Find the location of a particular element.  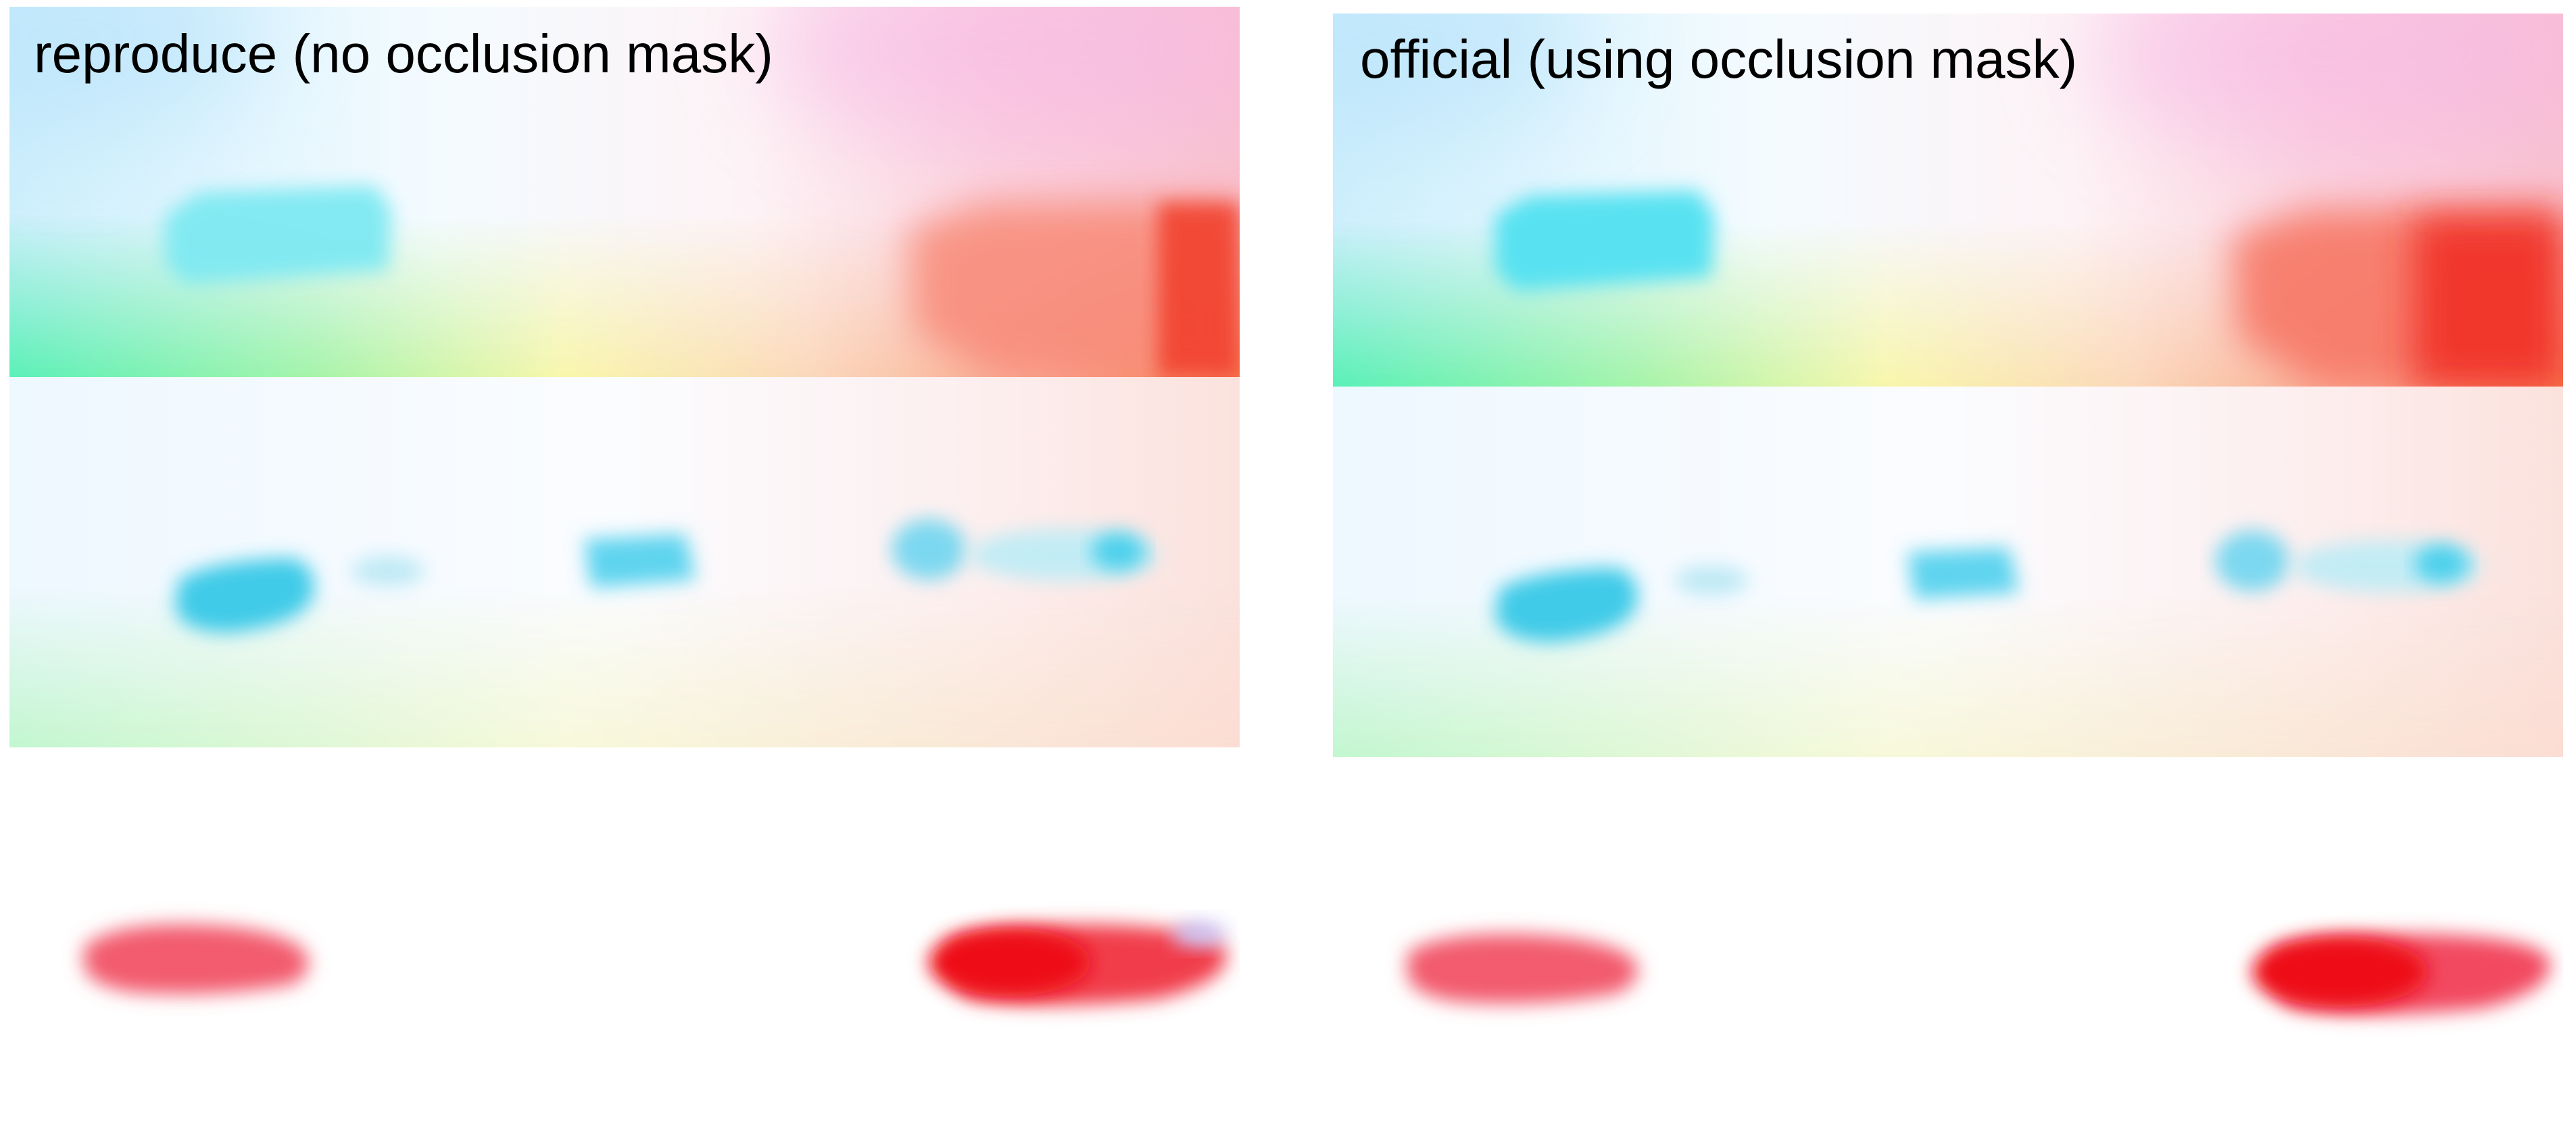

left-column-caption: reproduce (no occlusion mask) is located at coordinates (403, 54).